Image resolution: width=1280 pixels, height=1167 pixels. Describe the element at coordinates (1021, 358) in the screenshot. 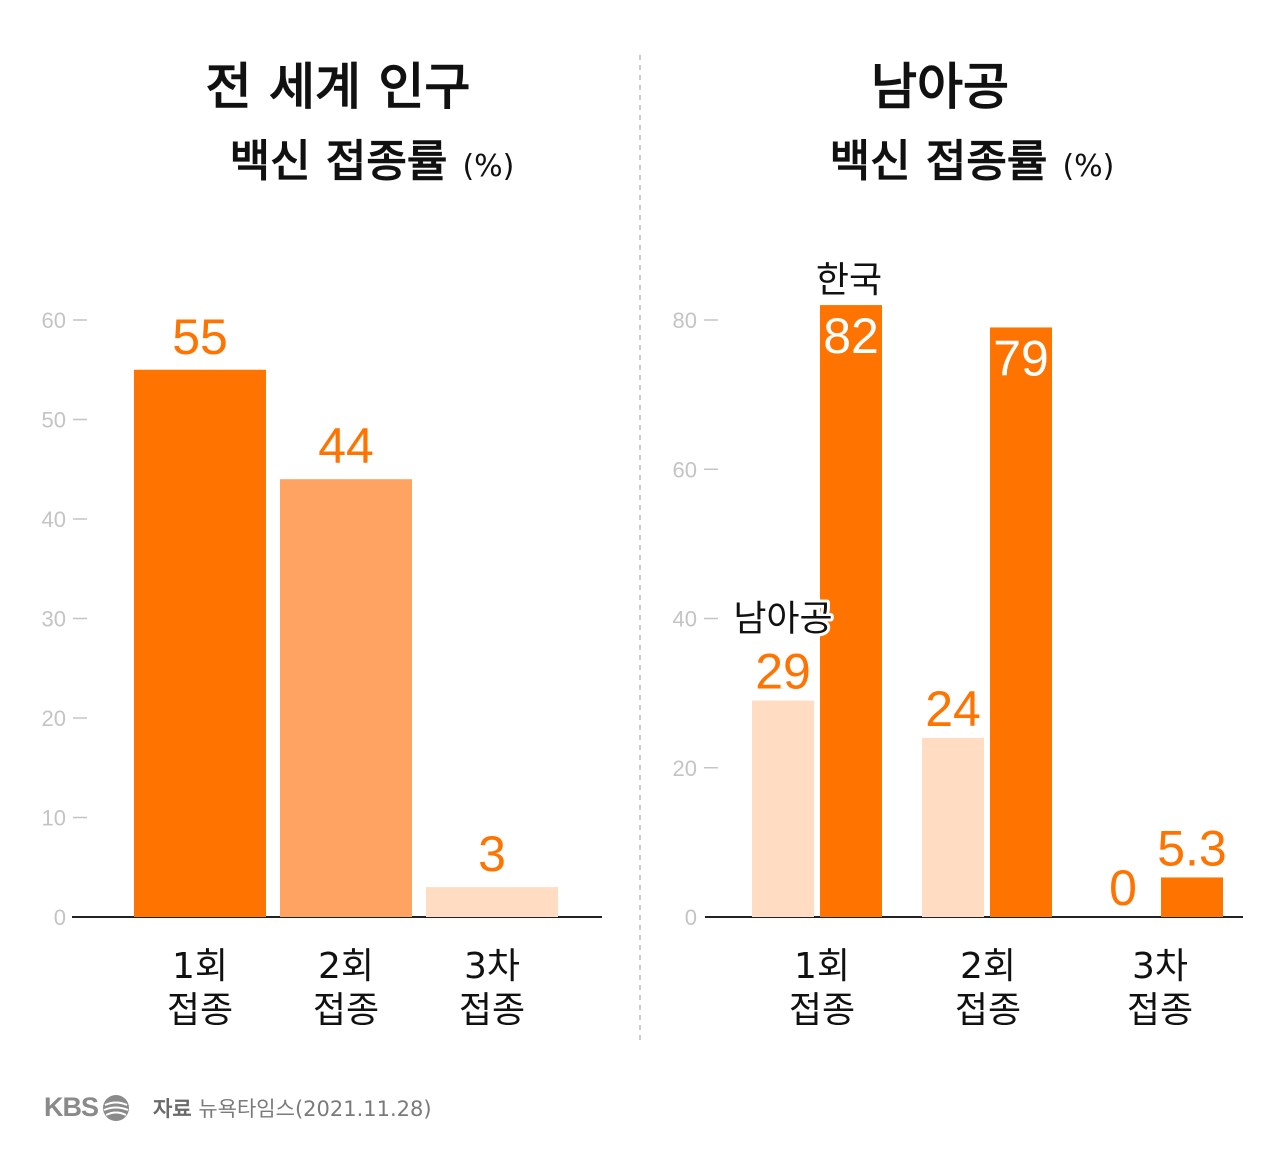

I see `data-label: 79` at that location.